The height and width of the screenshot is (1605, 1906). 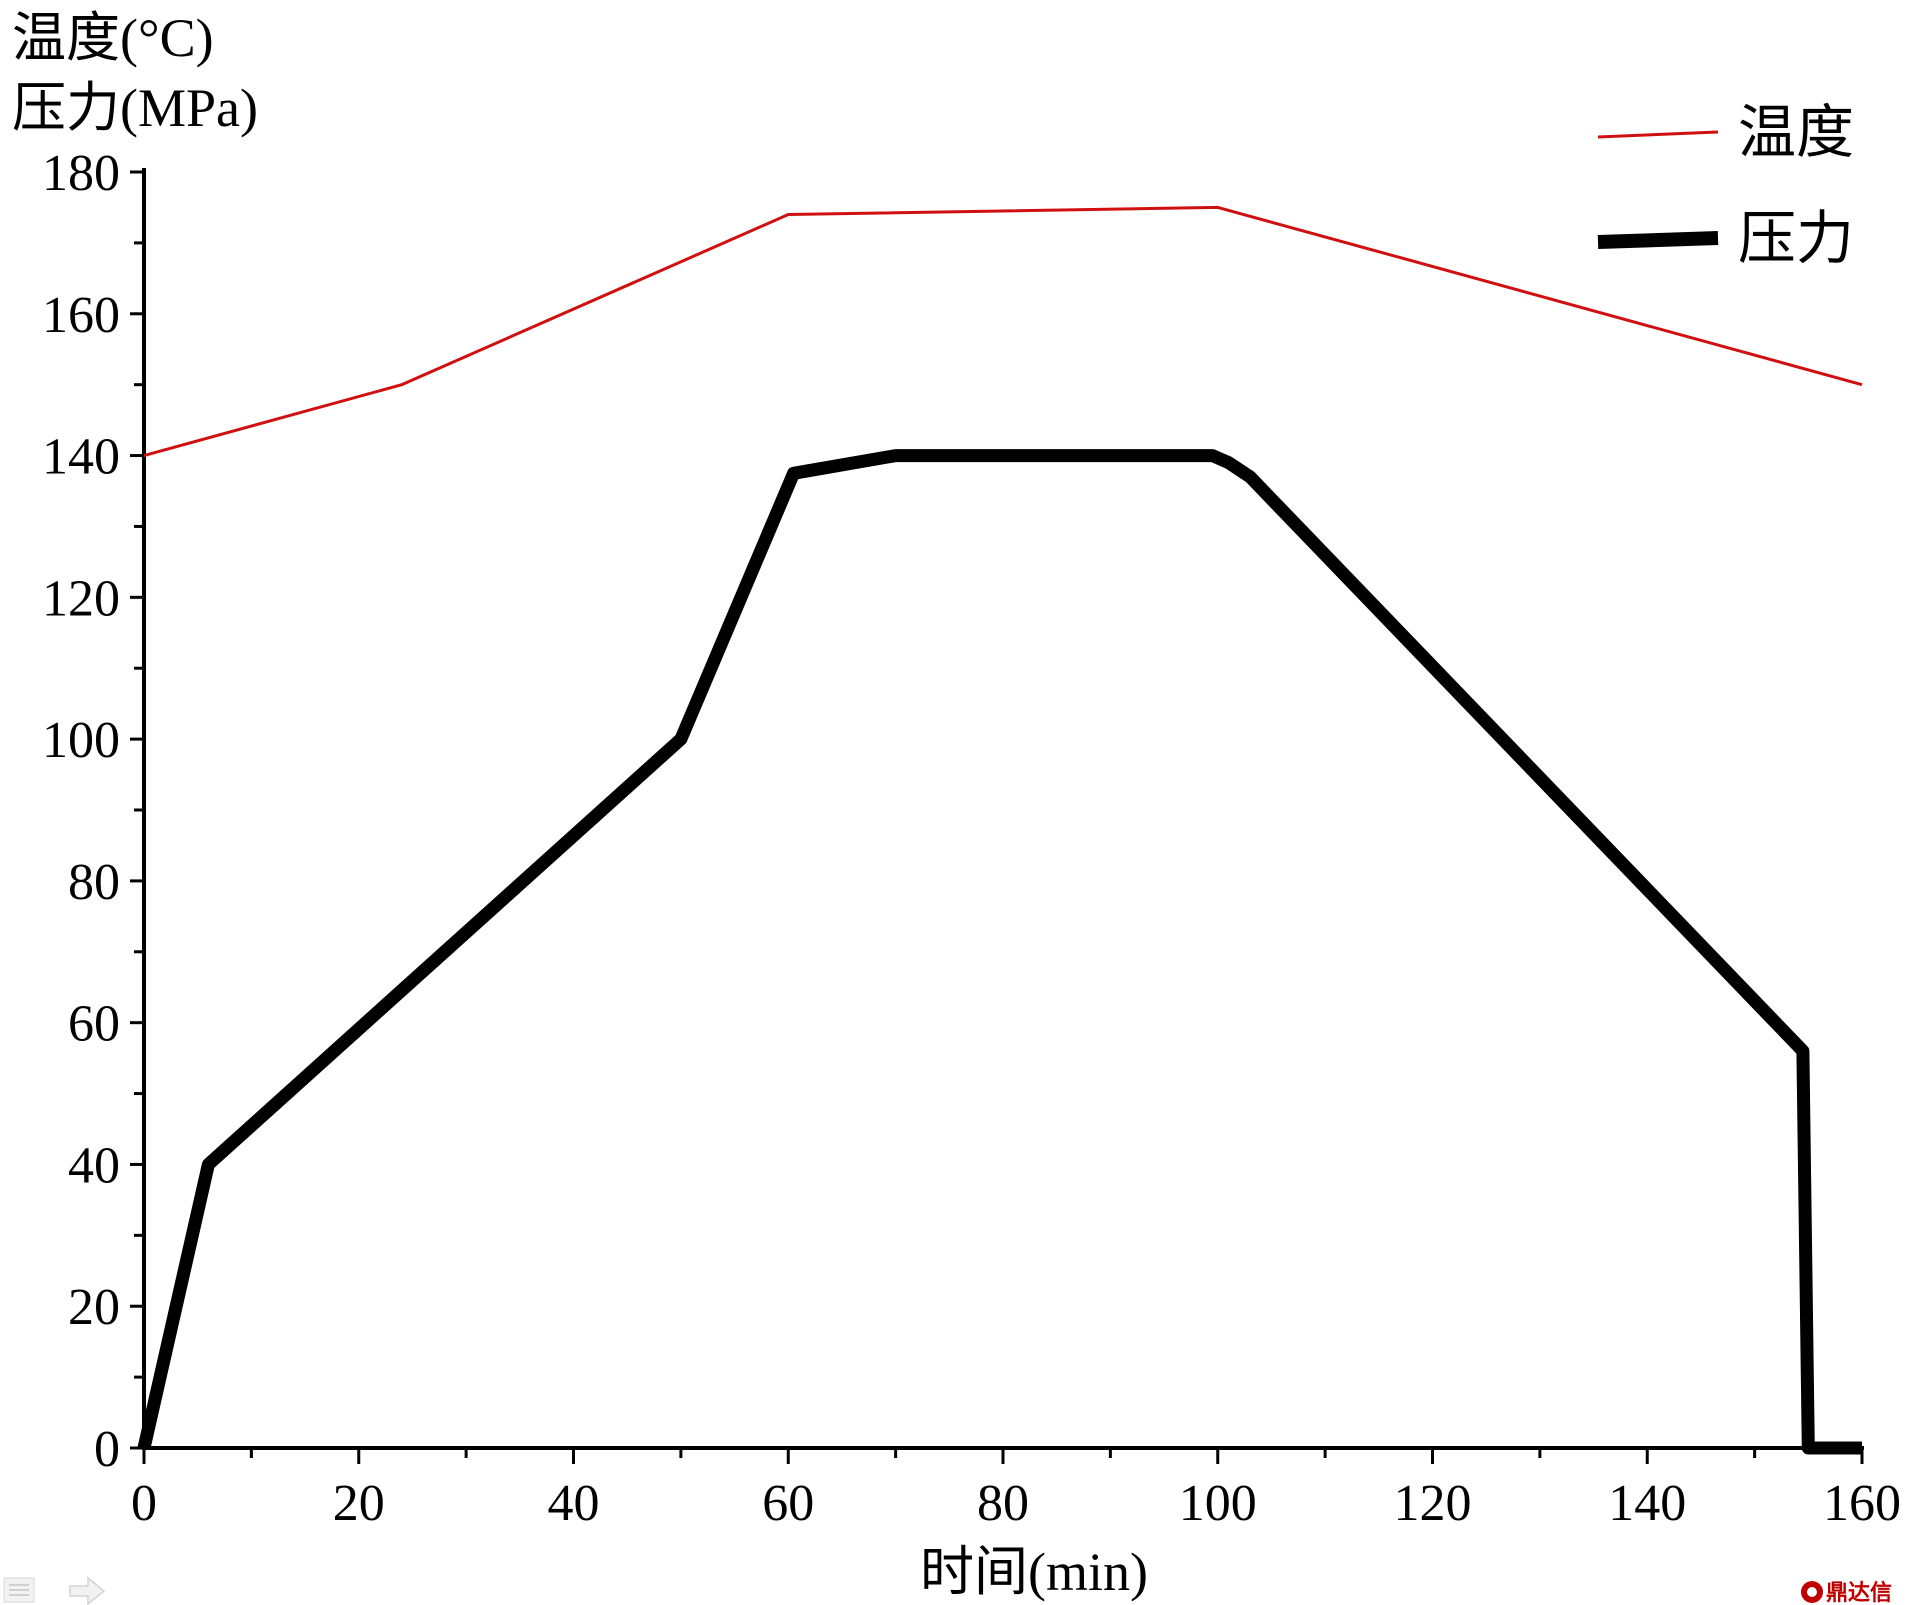 What do you see at coordinates (1658, 240) in the screenshot?
I see `legend-swatch-pressure` at bounding box center [1658, 240].